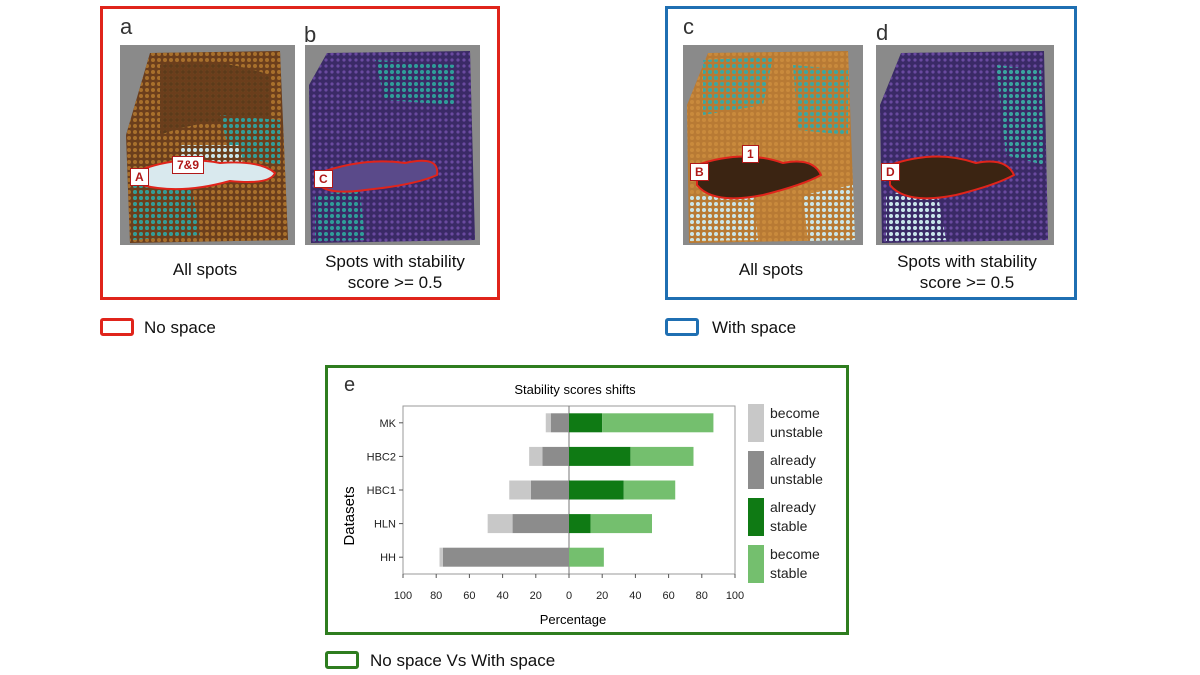 This screenshot has width=1200, height=675. What do you see at coordinates (500, 524) in the screenshot?
I see `bar-become-unstable-hln` at bounding box center [500, 524].